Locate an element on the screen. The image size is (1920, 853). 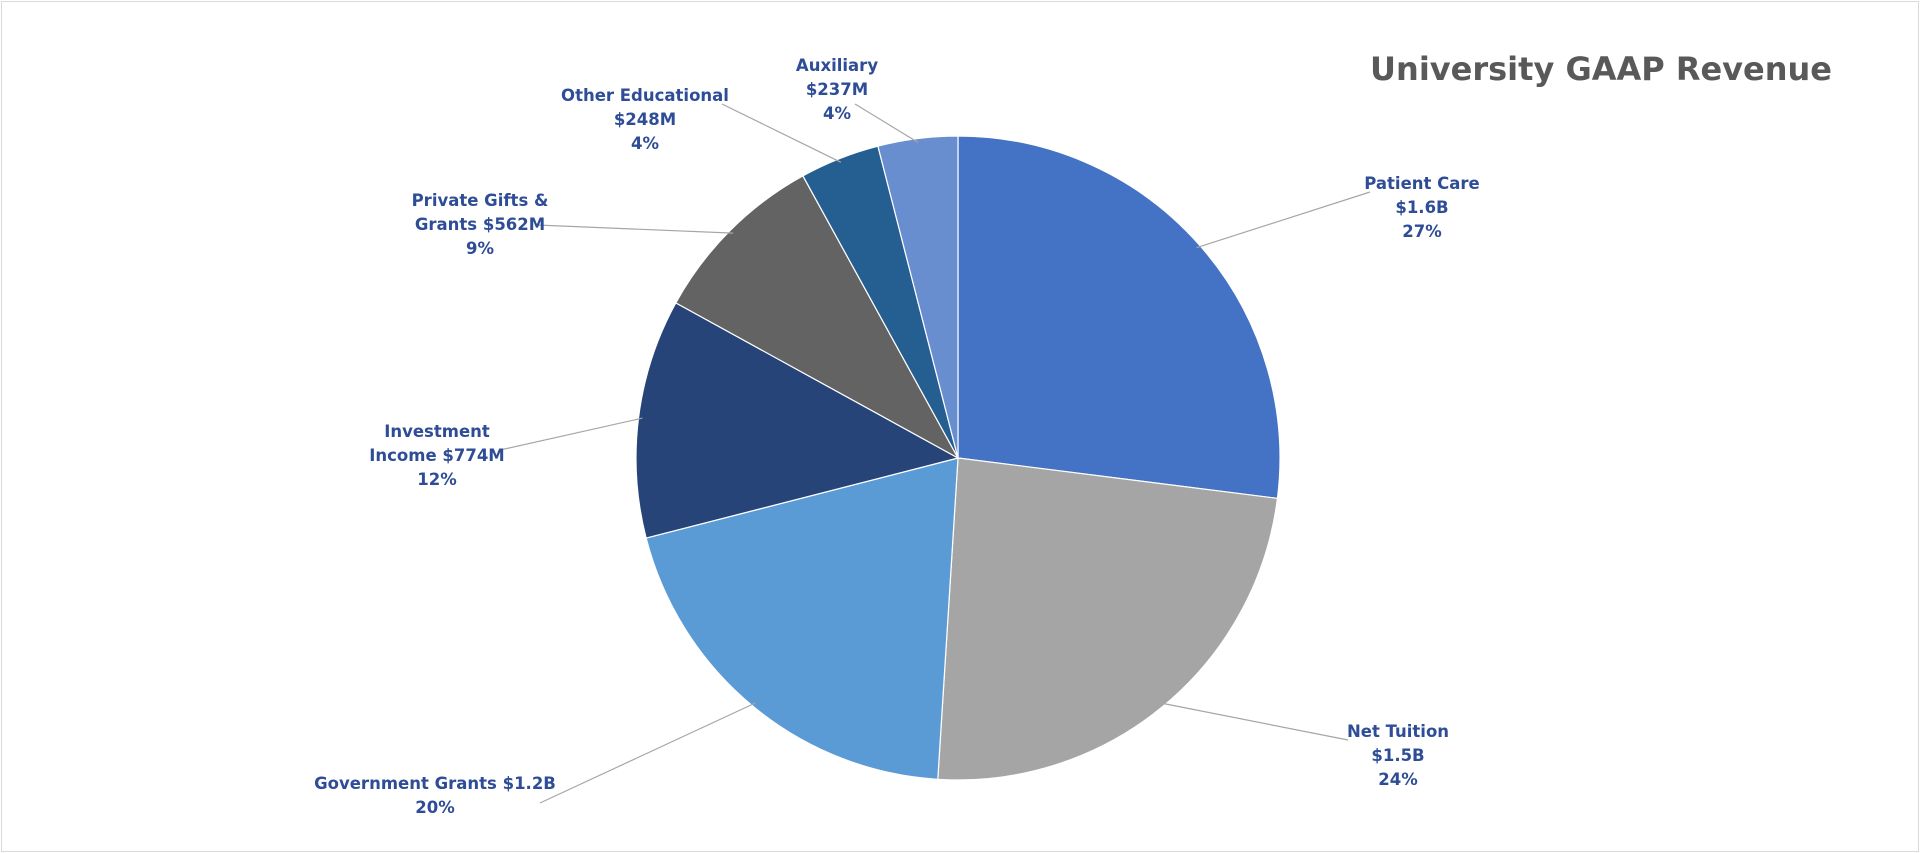
data-label-line: 12% is located at coordinates (437, 479).